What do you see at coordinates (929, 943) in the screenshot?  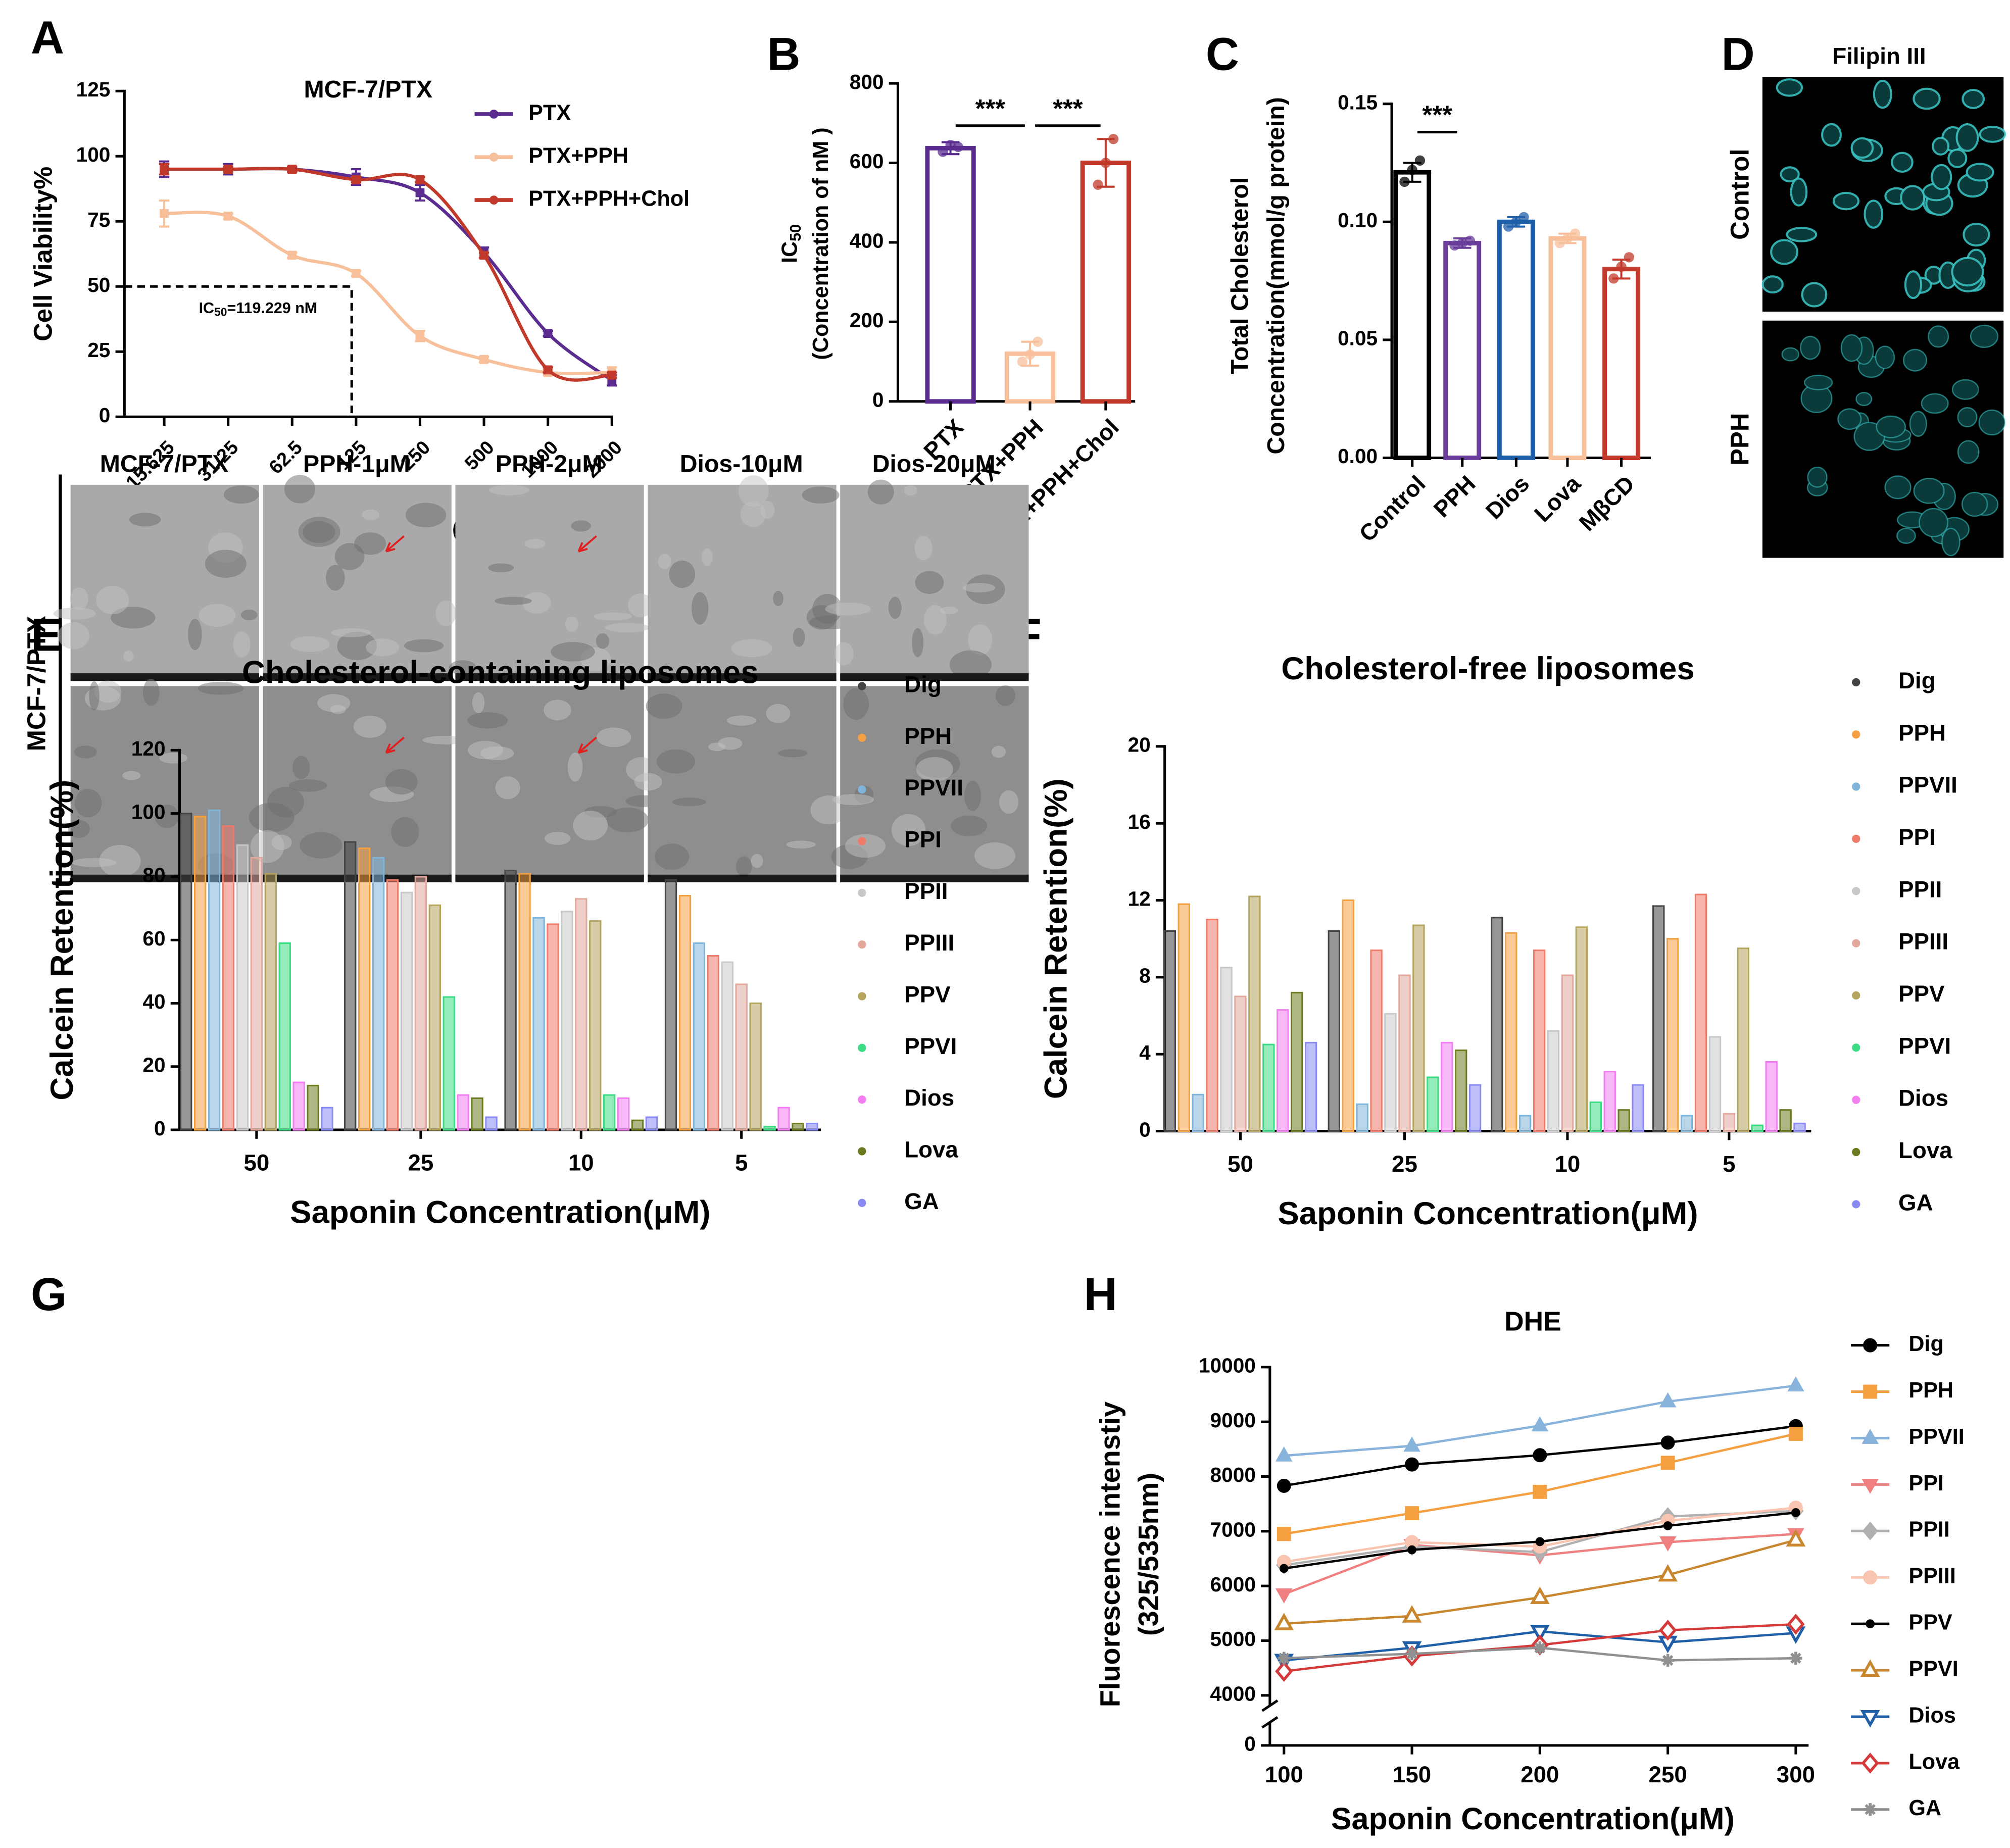 I see `legend-label: PPIII` at bounding box center [929, 943].